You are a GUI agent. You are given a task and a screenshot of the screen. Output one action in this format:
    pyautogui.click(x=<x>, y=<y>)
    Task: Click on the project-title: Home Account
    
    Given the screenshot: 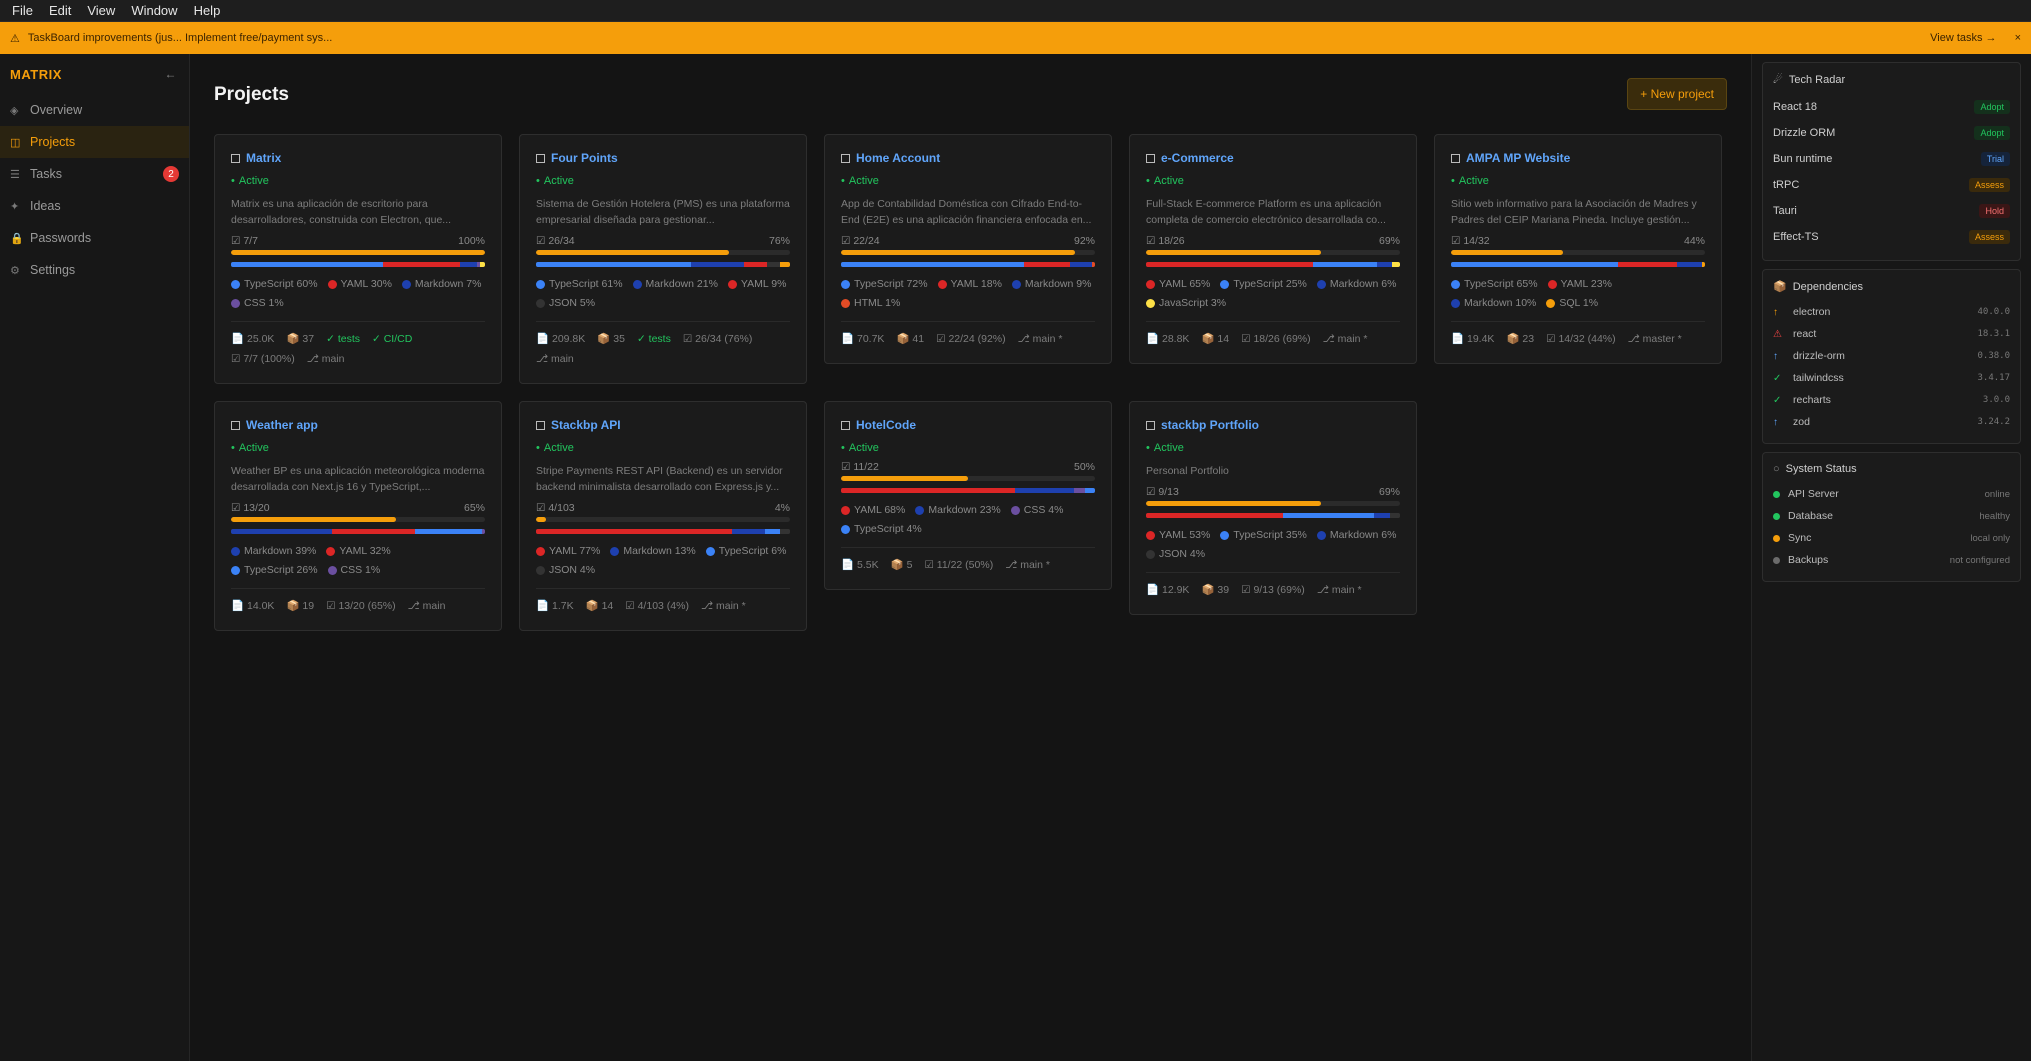 What is the action you would take?
    pyautogui.click(x=968, y=158)
    